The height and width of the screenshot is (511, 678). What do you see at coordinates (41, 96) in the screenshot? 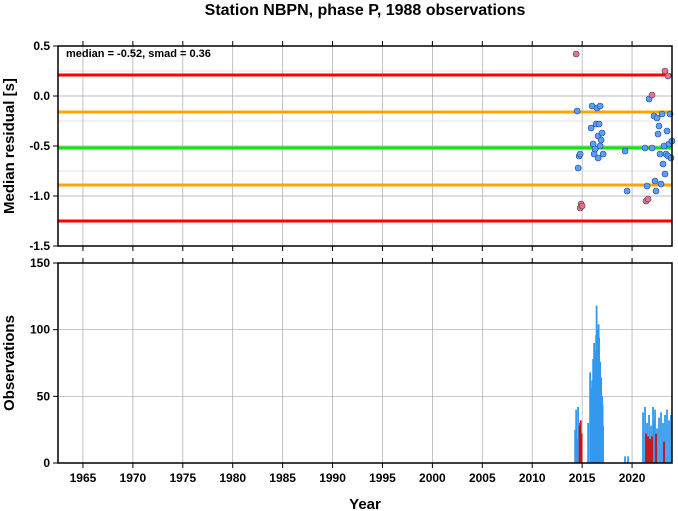
I see `top-y-tick-label: 0.0` at bounding box center [41, 96].